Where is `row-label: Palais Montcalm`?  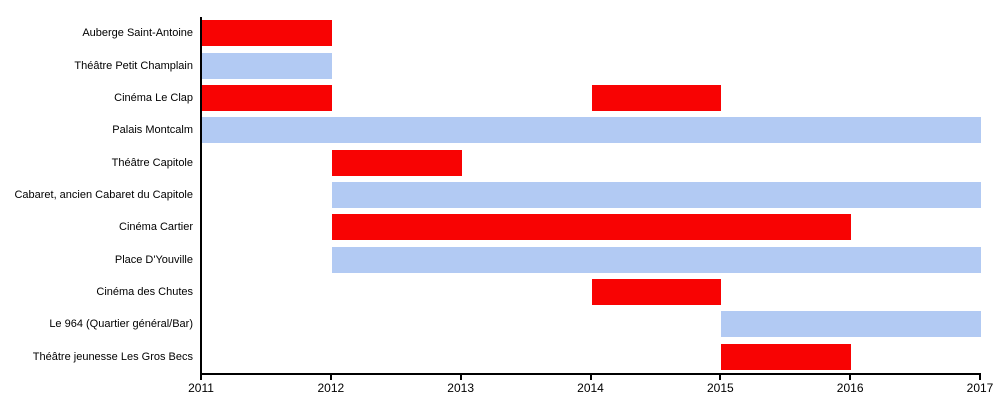 row-label: Palais Montcalm is located at coordinates (152, 130).